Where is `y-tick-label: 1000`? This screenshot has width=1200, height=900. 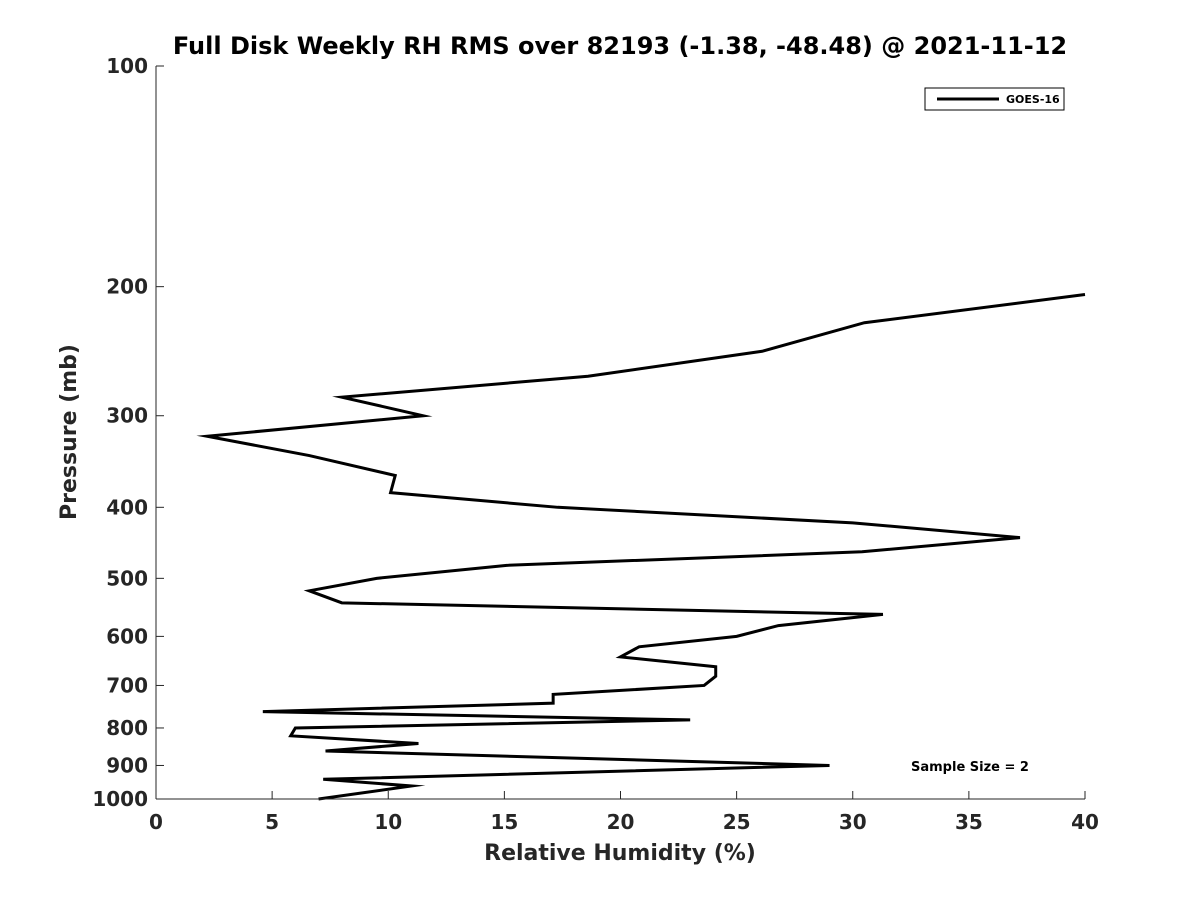
y-tick-label: 1000 is located at coordinates (120, 799).